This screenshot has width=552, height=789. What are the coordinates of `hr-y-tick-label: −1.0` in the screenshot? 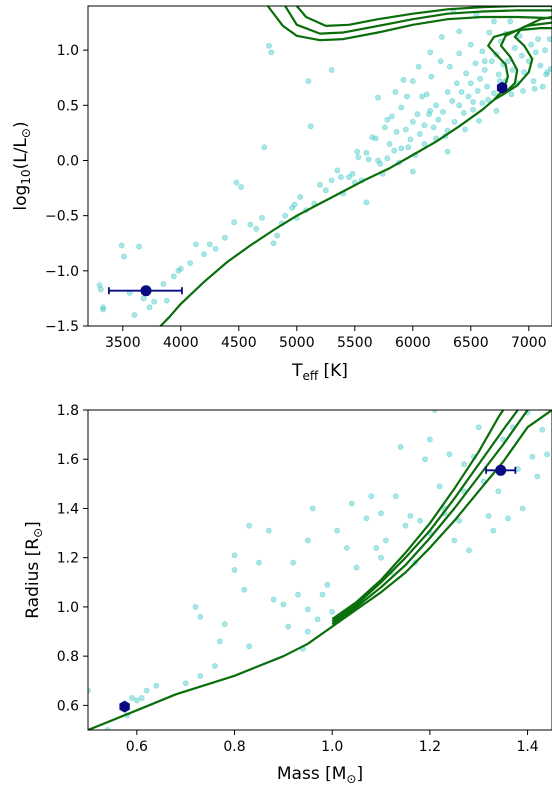 It's located at (62, 272).